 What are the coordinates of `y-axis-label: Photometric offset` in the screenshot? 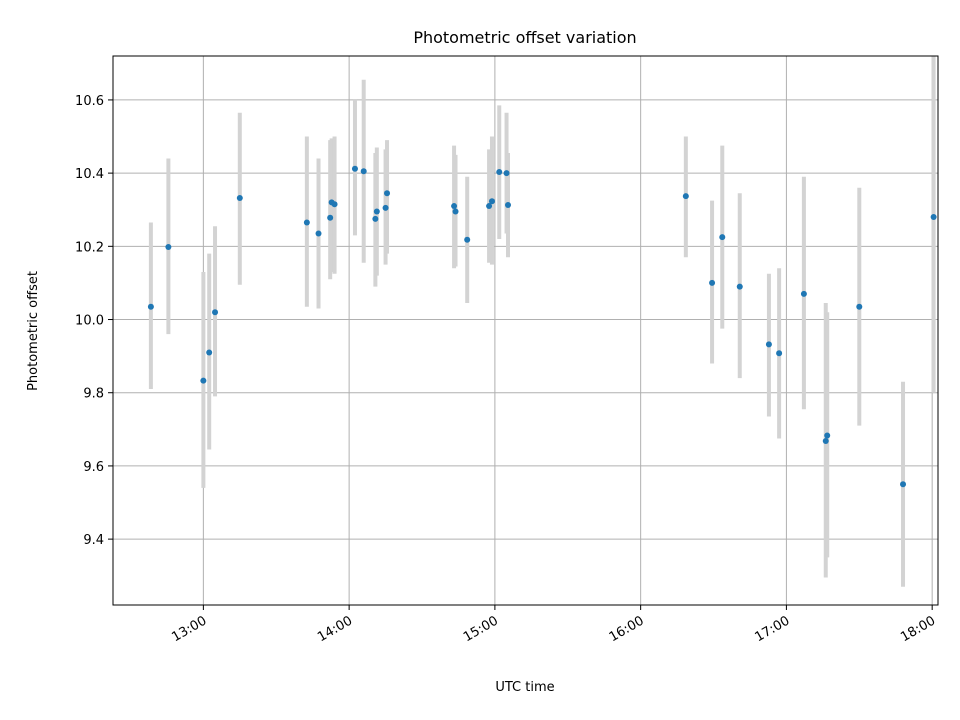 It's located at (33, 331).